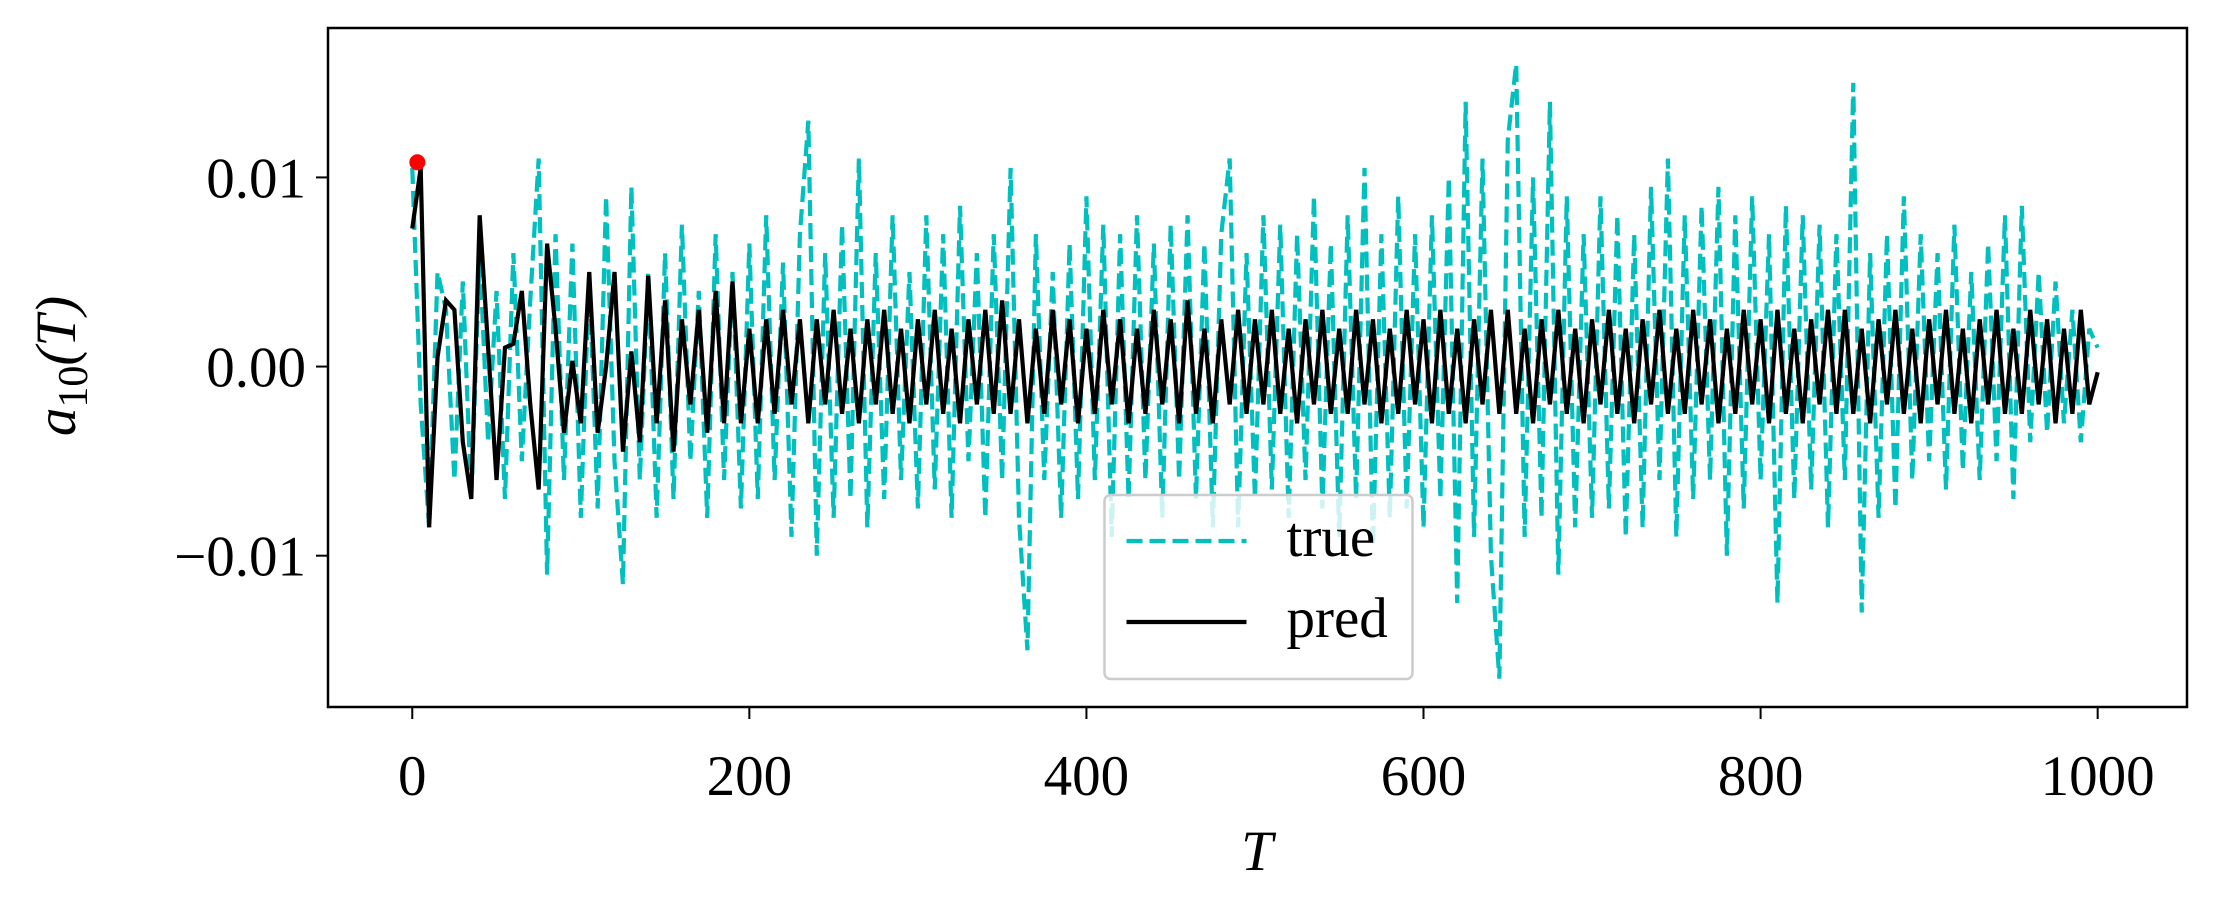 The height and width of the screenshot is (922, 2217). What do you see at coordinates (1259, 851) in the screenshot?
I see `x-axis-label: T` at bounding box center [1259, 851].